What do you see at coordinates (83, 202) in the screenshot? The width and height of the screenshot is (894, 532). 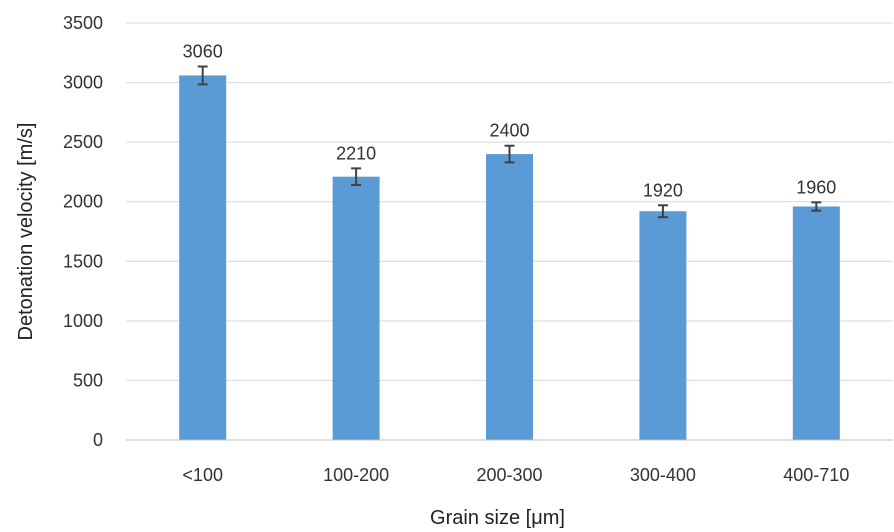 I see `y-tick-label: 2000` at bounding box center [83, 202].